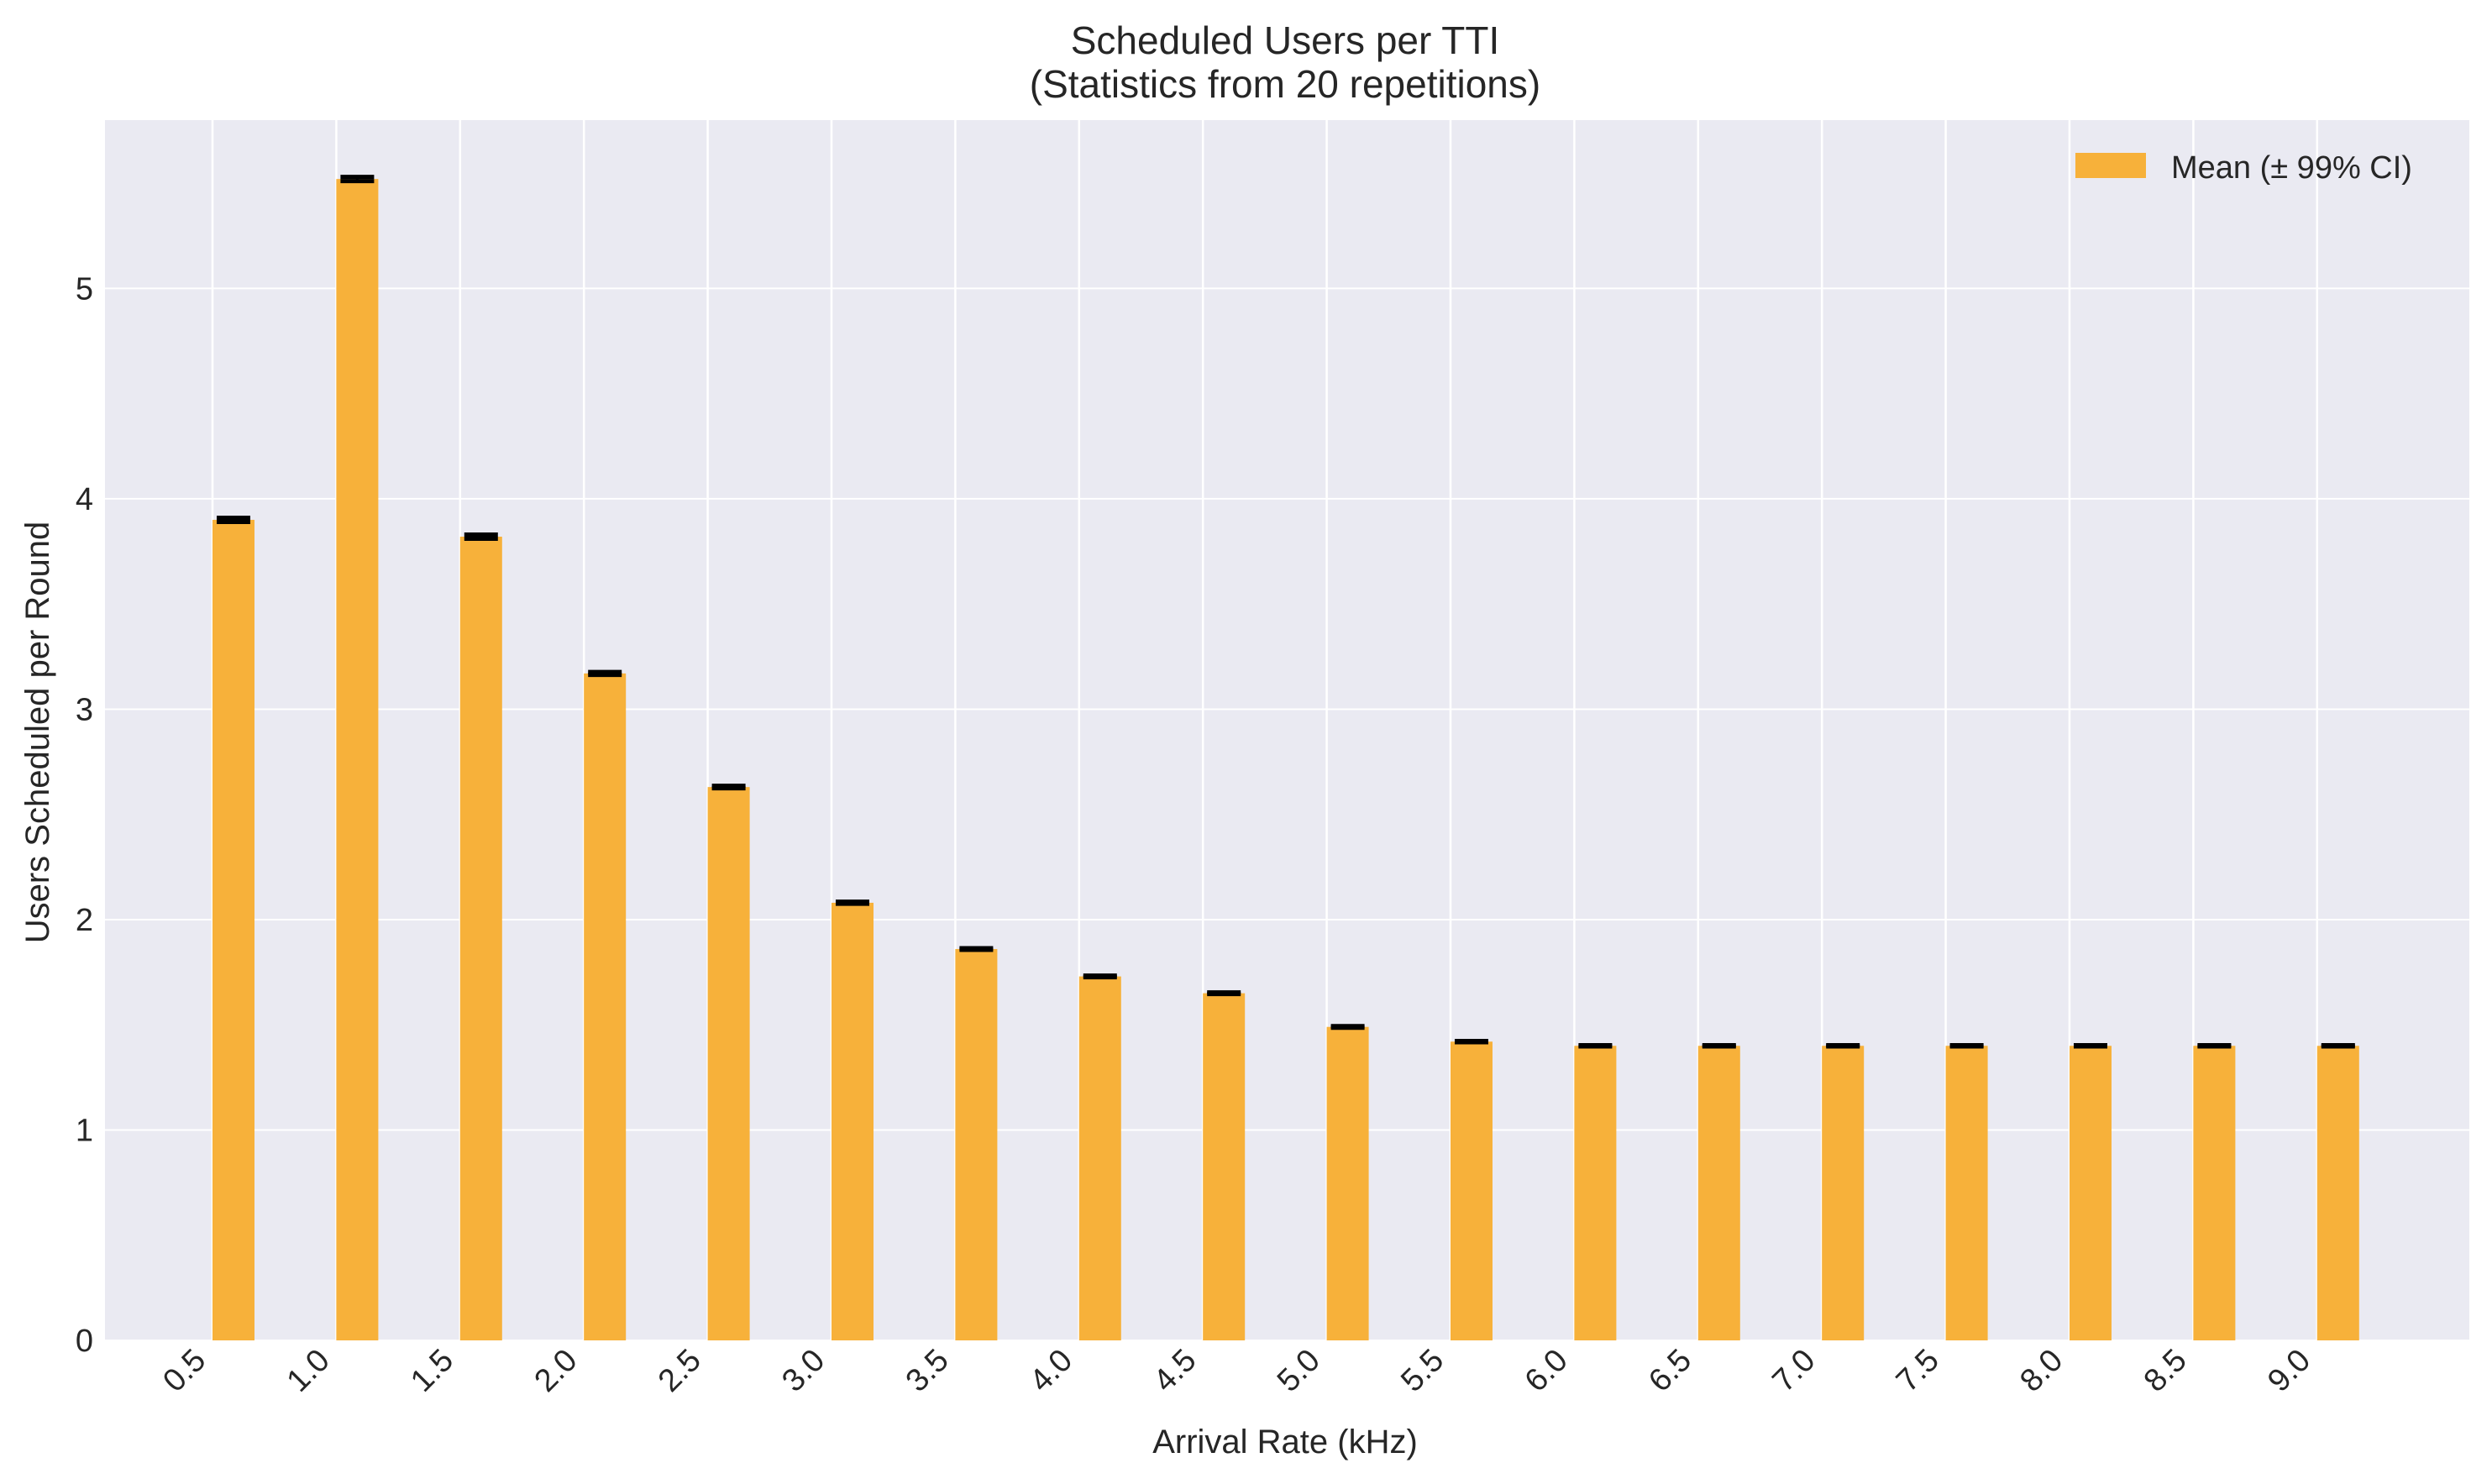 The image size is (2492, 1484). I want to click on x-tick-label: 6.5, so click(1670, 1371).